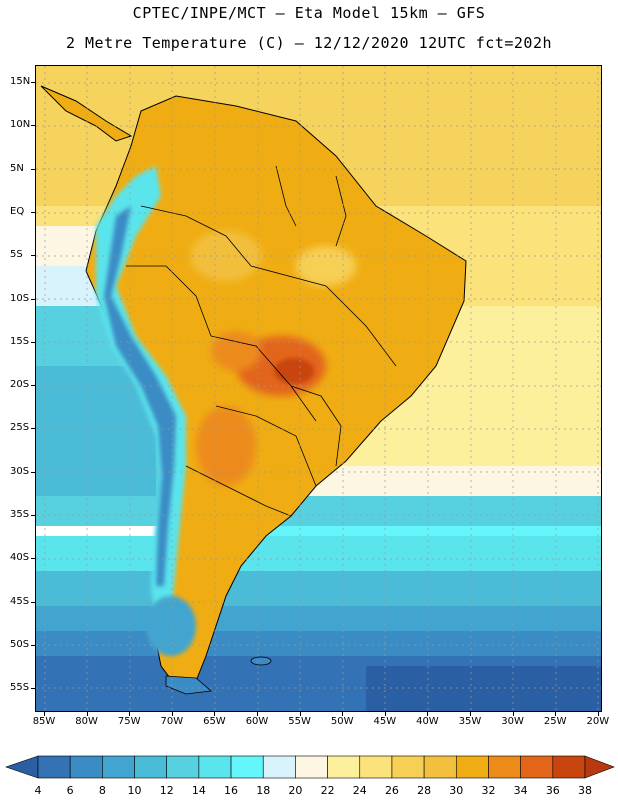  What do you see at coordinates (20, 341) in the screenshot?
I see `latitude-label: 15S` at bounding box center [20, 341].